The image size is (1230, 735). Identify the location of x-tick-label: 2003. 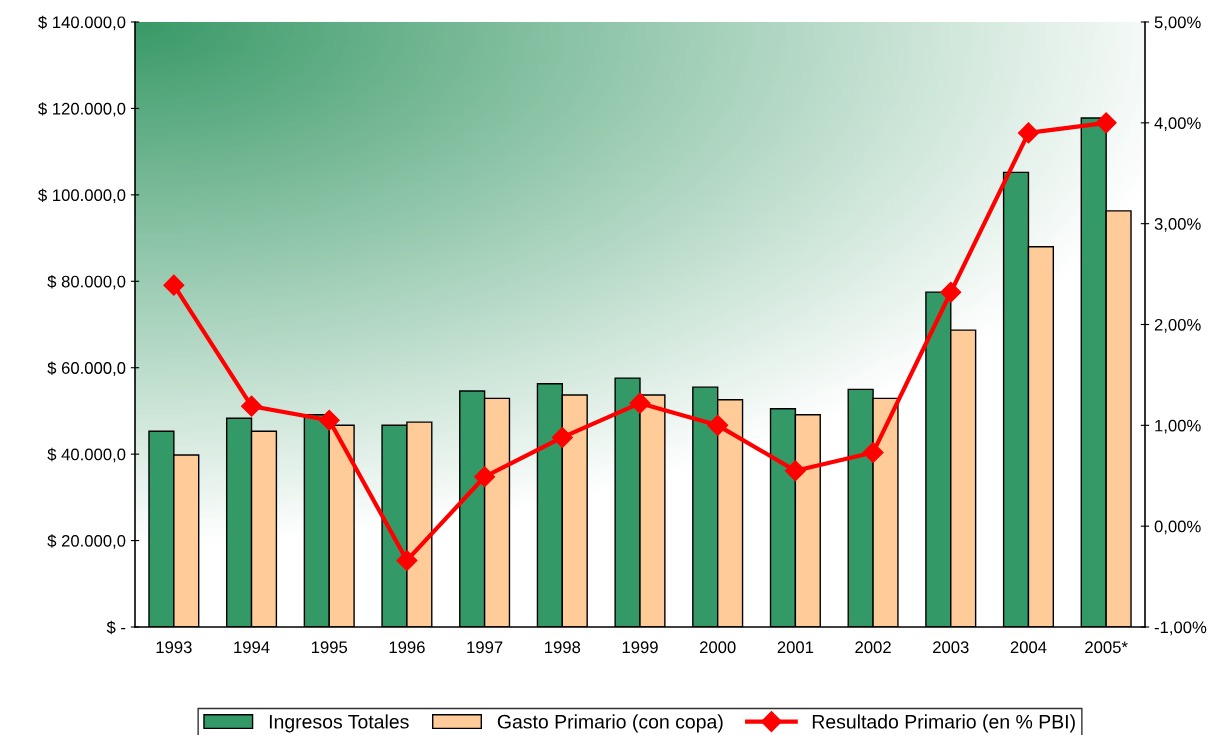
(951, 647).